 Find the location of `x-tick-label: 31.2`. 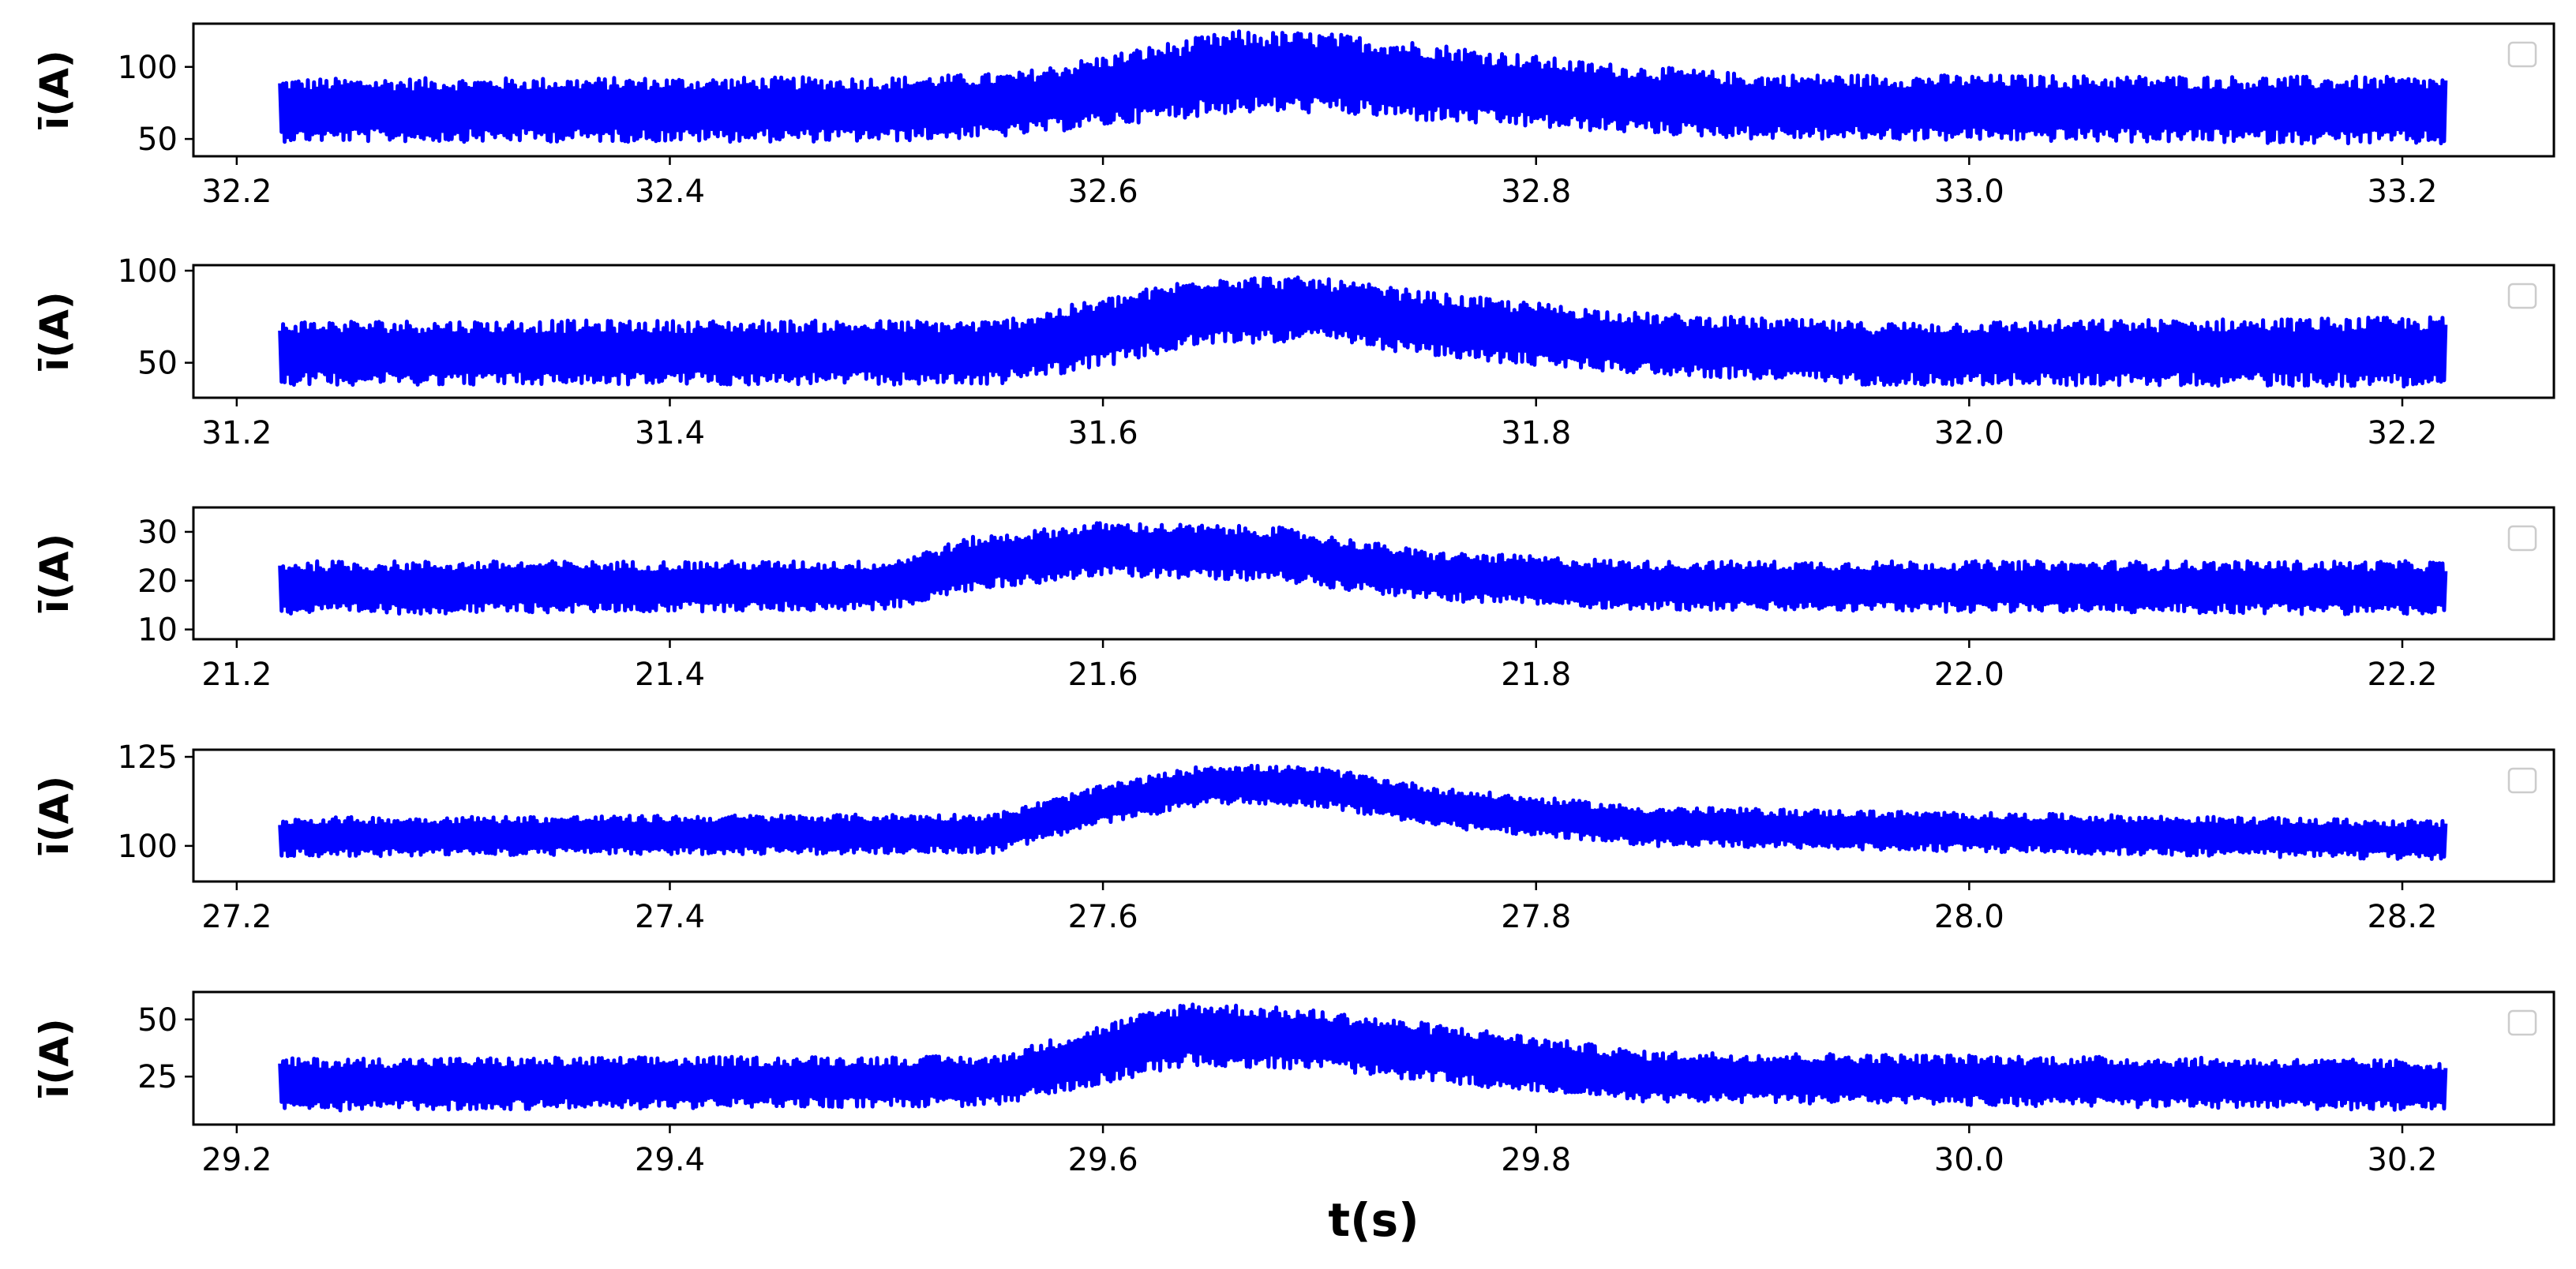

x-tick-label: 31.2 is located at coordinates (236, 433).